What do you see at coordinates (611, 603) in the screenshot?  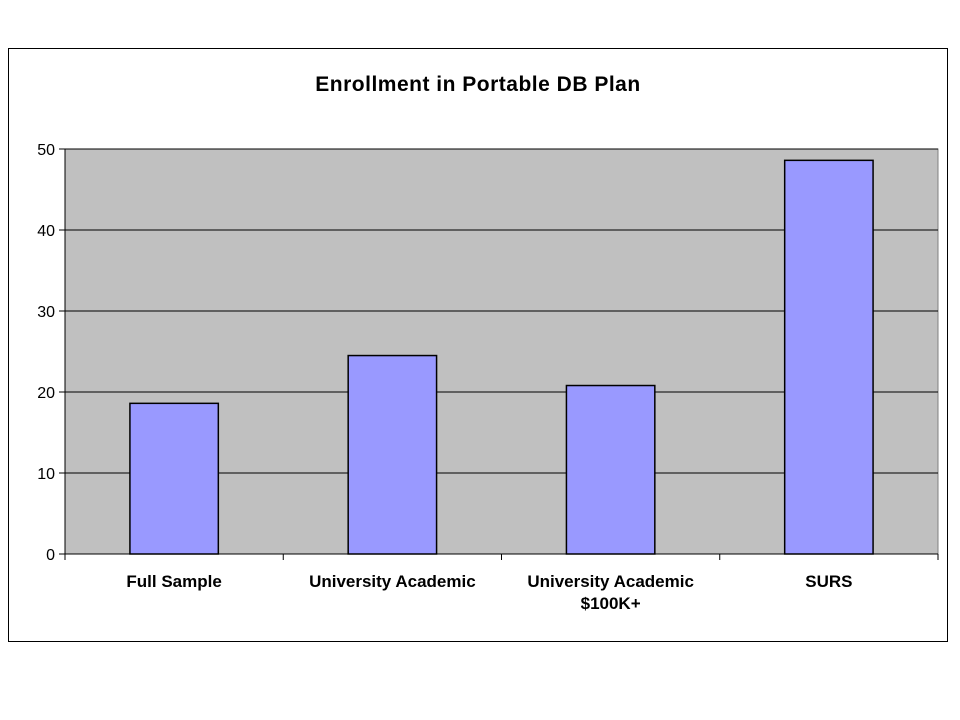 I see `x-category-label: $100K+` at bounding box center [611, 603].